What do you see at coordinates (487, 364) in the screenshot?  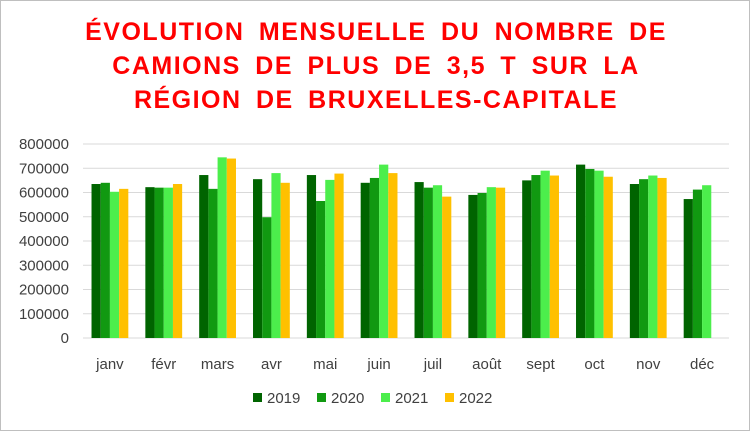 I see `x-tick-label: août` at bounding box center [487, 364].